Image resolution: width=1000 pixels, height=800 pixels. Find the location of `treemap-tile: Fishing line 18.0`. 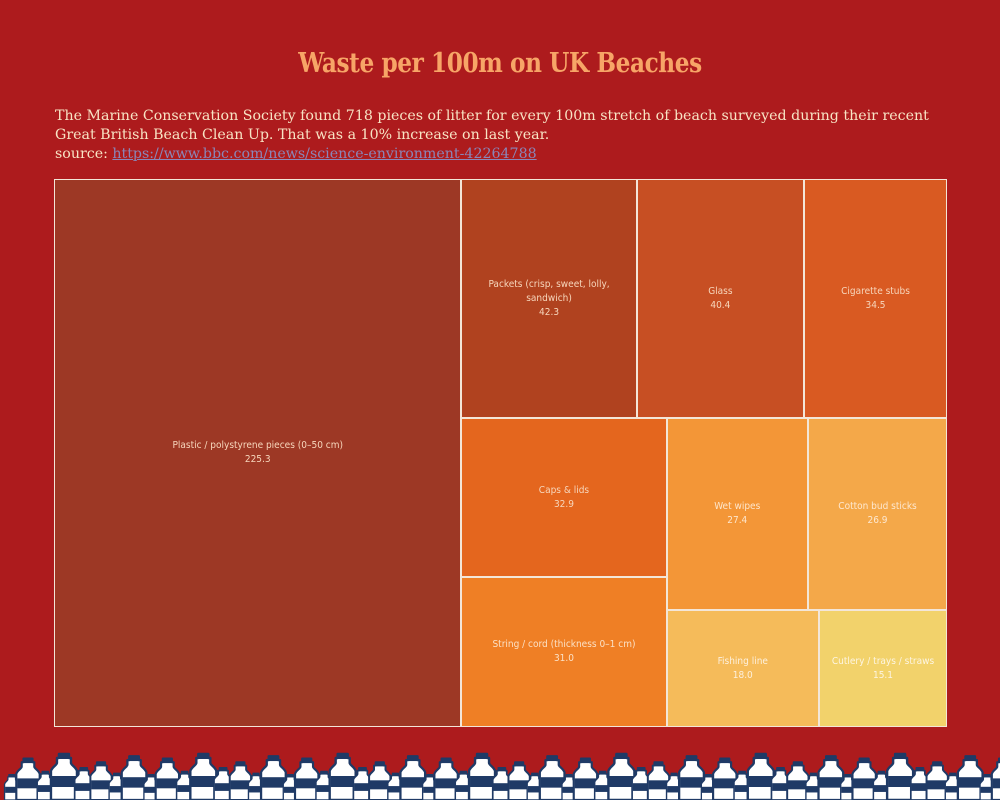

treemap-tile: Fishing line 18.0 is located at coordinates (743, 668).